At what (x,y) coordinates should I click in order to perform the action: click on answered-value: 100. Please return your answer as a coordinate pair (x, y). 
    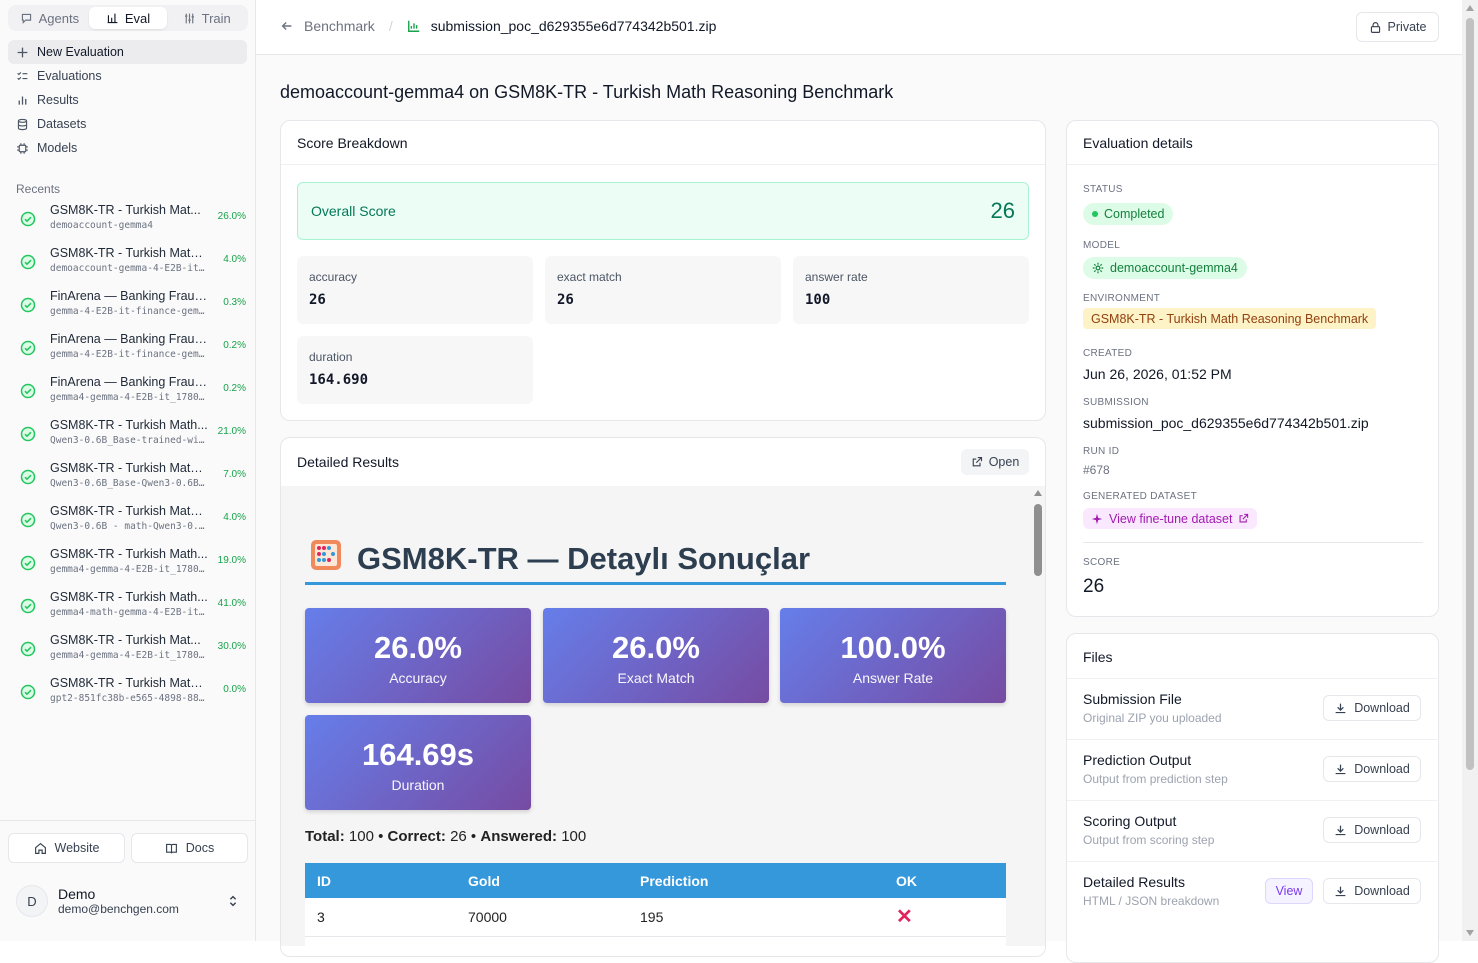
    Looking at the image, I should click on (574, 836).